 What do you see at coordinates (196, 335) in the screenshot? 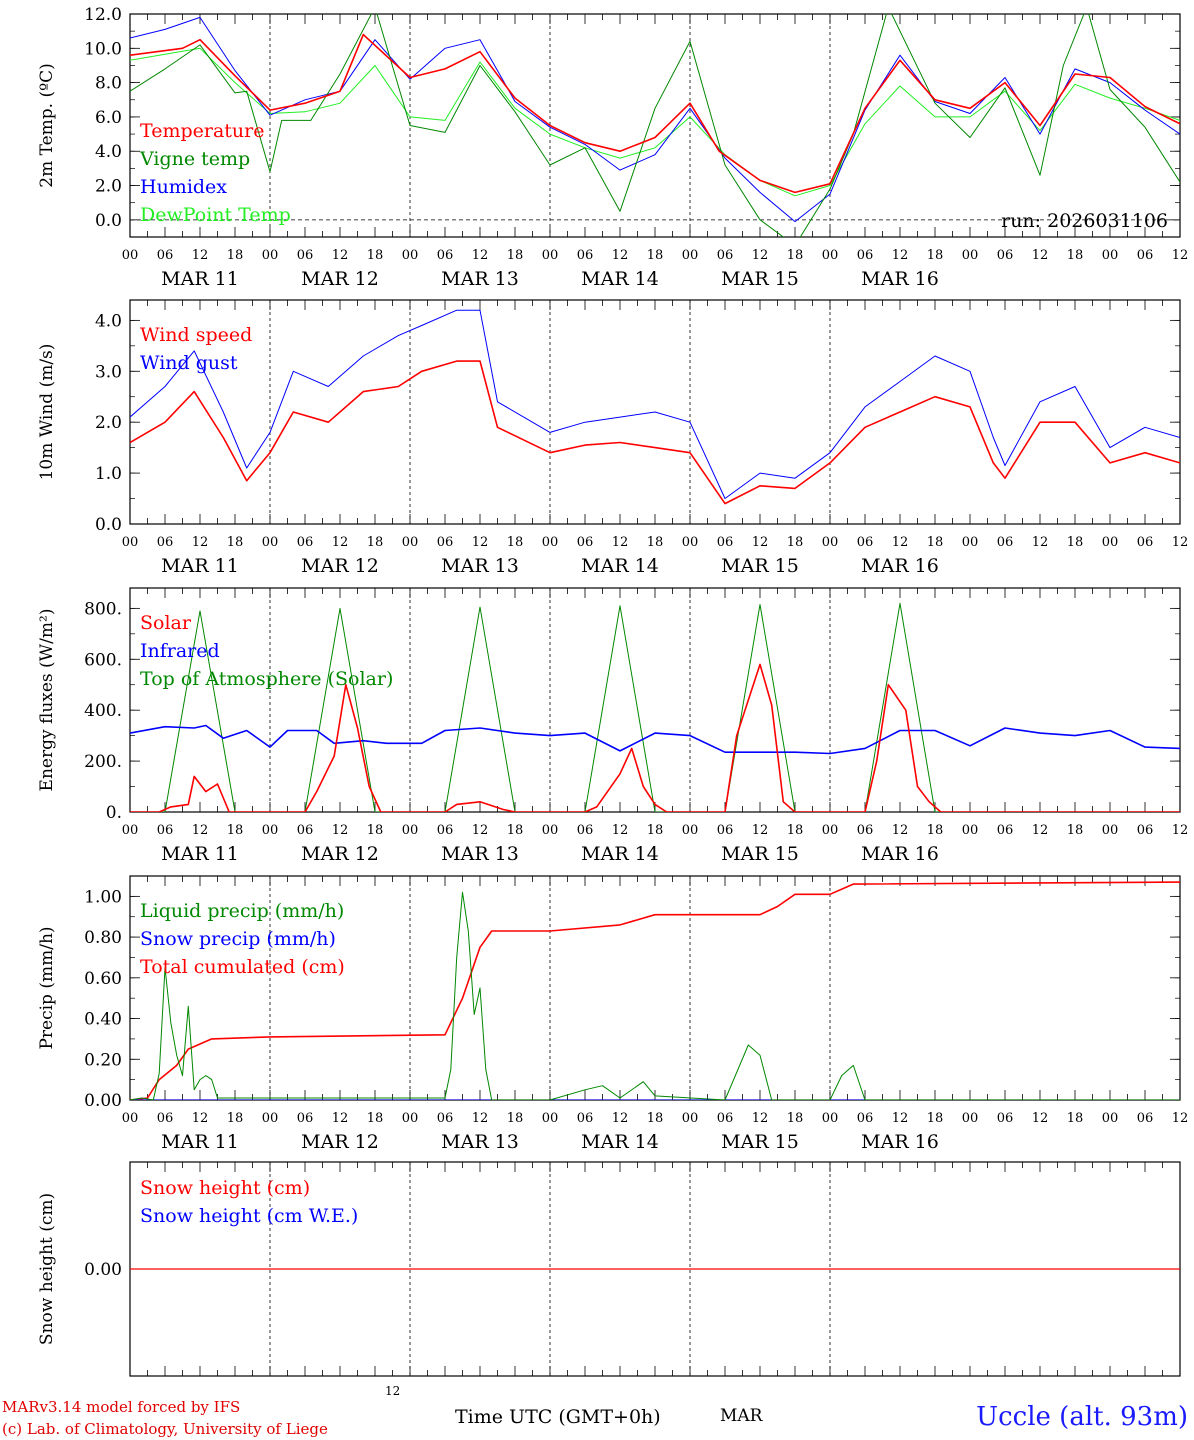
I see `legend-entry: Wind speed` at bounding box center [196, 335].